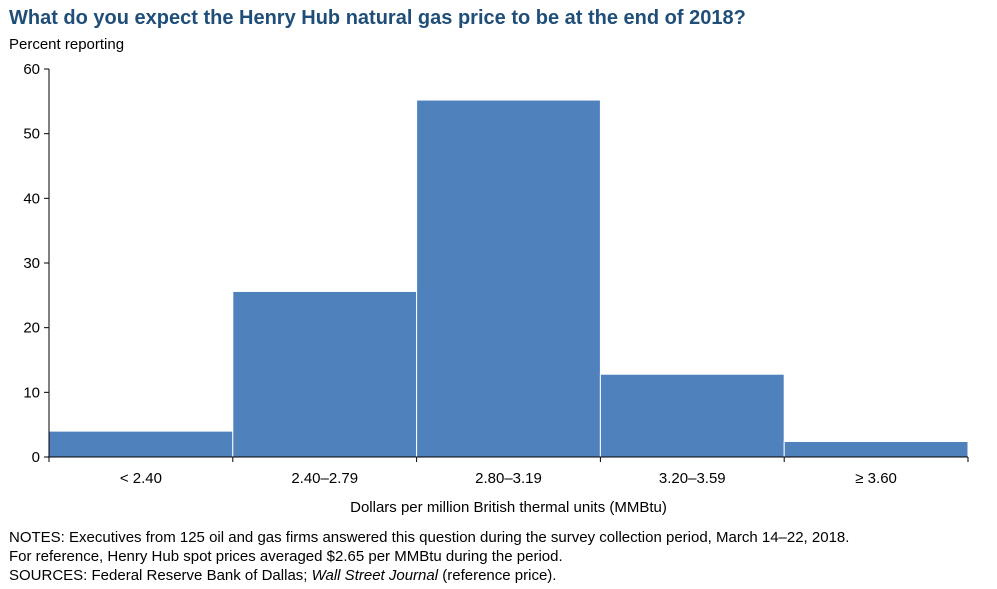 Image resolution: width=997 pixels, height=589 pixels. Describe the element at coordinates (160, 575) in the screenshot. I see `sources-prefix: SOURCES: Federal Reserve Bank of Dallas;` at that location.